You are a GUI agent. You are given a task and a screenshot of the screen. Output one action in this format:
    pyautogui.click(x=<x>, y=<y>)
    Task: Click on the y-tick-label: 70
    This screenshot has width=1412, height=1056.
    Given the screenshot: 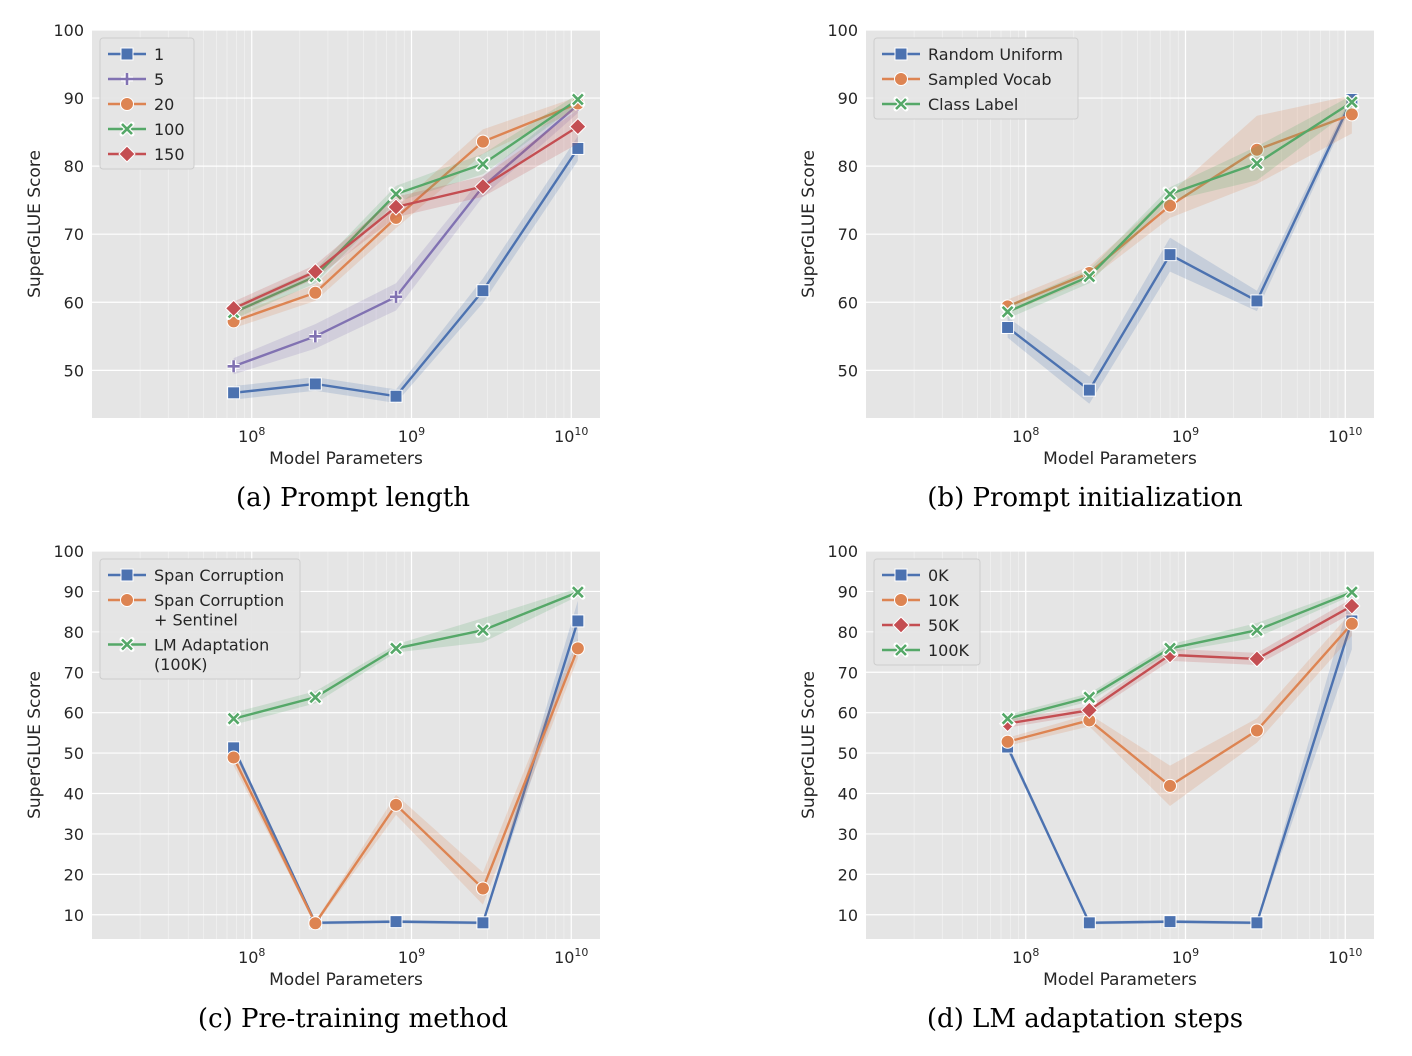 What is the action you would take?
    pyautogui.click(x=848, y=234)
    